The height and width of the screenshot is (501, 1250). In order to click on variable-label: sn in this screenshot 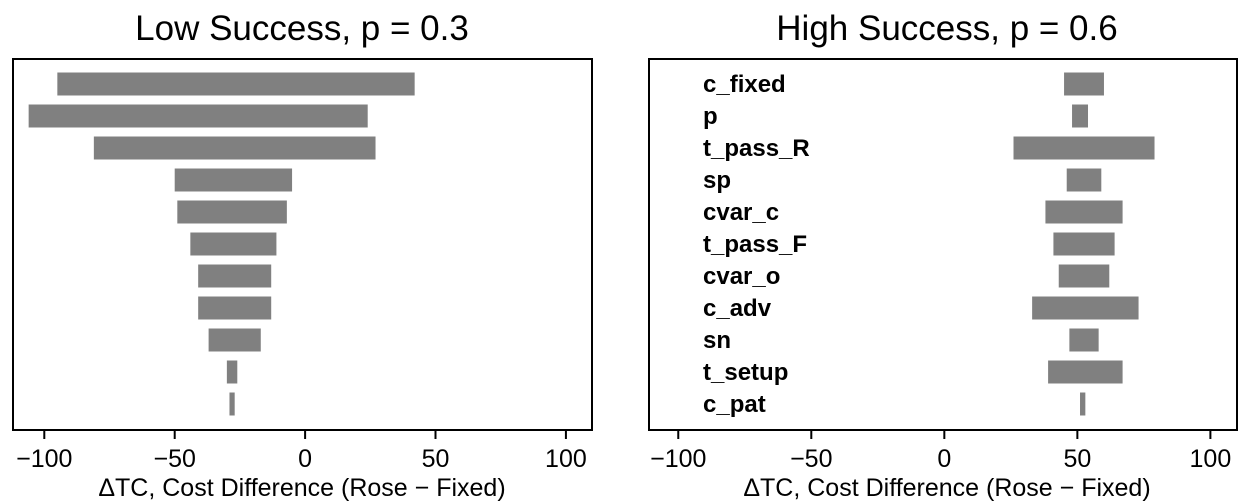, I will do `click(717, 340)`.